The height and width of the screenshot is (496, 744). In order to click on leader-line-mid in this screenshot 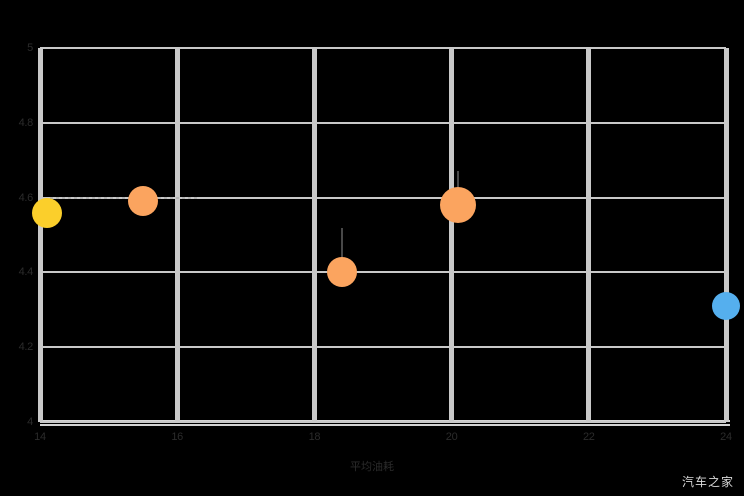, I will do `click(342, 244)`.